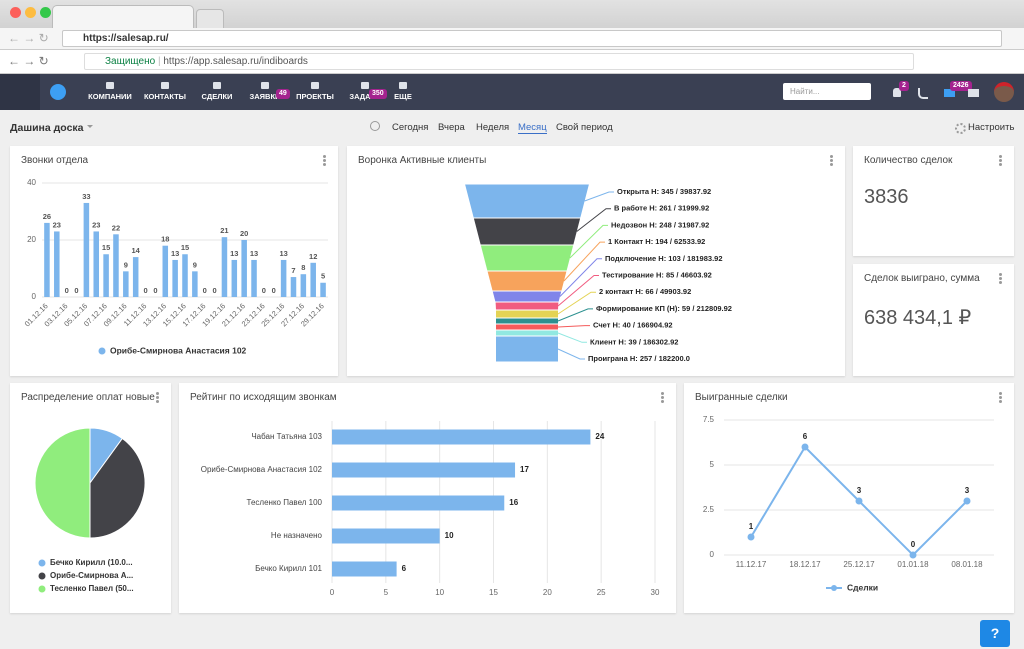 The width and height of the screenshot is (1024, 649). I want to click on add-button, so click(58, 92).